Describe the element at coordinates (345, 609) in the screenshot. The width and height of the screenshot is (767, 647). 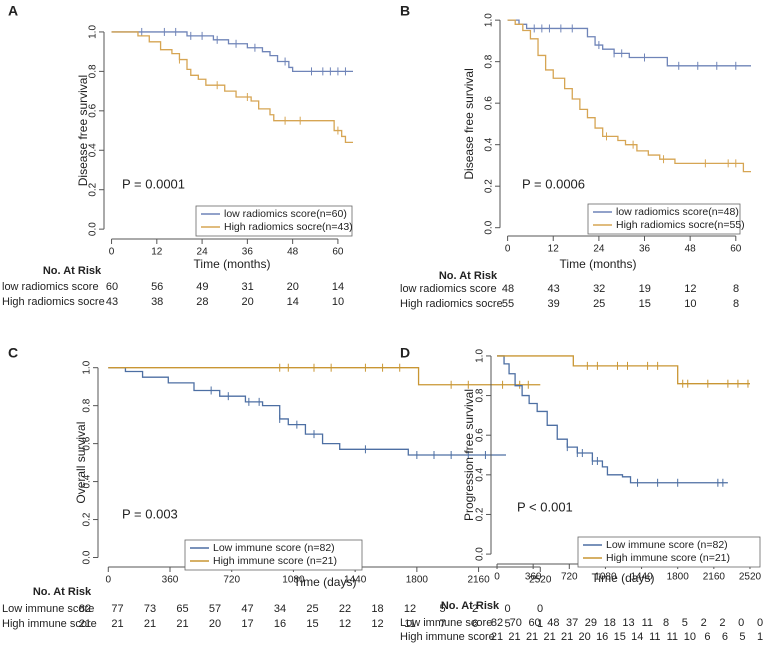
I see `risk-count: 22` at that location.